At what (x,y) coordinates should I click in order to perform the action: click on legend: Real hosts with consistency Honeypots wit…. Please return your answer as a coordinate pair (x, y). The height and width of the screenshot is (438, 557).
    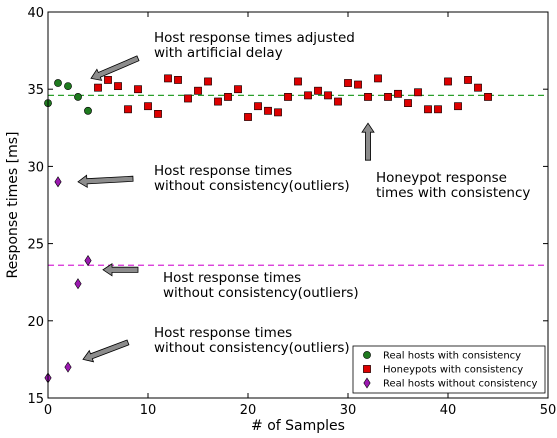
    Looking at the image, I should click on (449, 369).